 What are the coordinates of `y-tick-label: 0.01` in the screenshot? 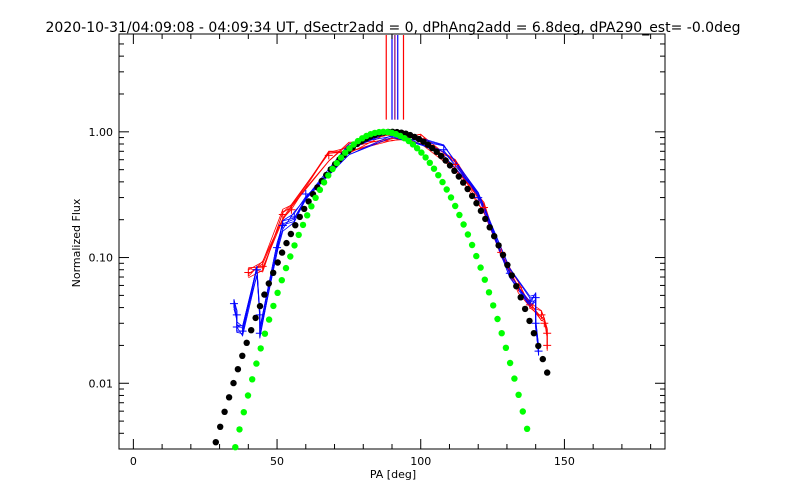 It's located at (101, 383).